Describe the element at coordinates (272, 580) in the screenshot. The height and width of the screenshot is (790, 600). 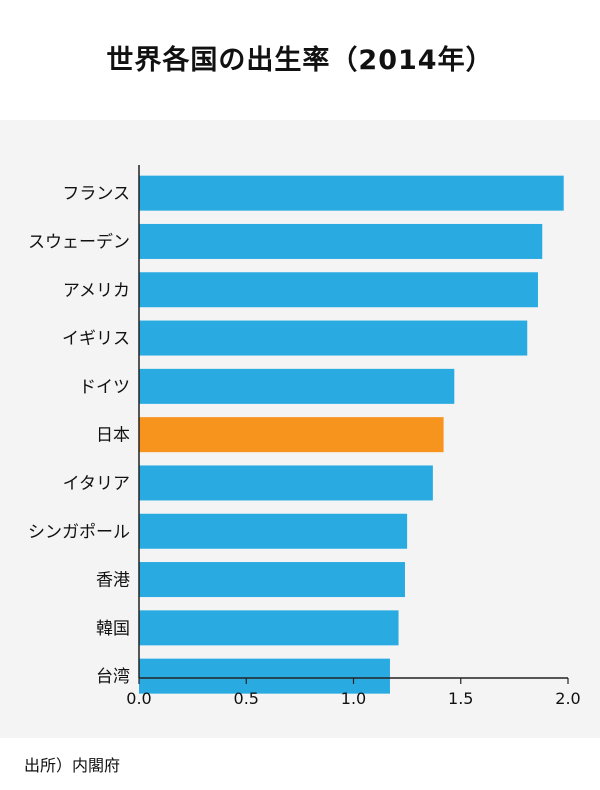
I see `bar-香港` at that location.